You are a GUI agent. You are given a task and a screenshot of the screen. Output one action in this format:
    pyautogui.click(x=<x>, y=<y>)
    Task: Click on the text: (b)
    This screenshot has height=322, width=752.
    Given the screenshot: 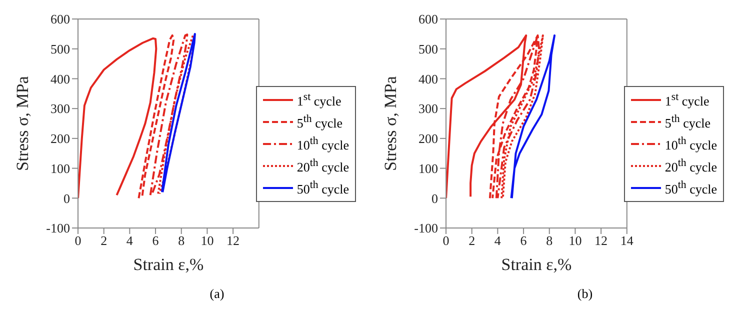 What is the action you would take?
    pyautogui.click(x=585, y=294)
    